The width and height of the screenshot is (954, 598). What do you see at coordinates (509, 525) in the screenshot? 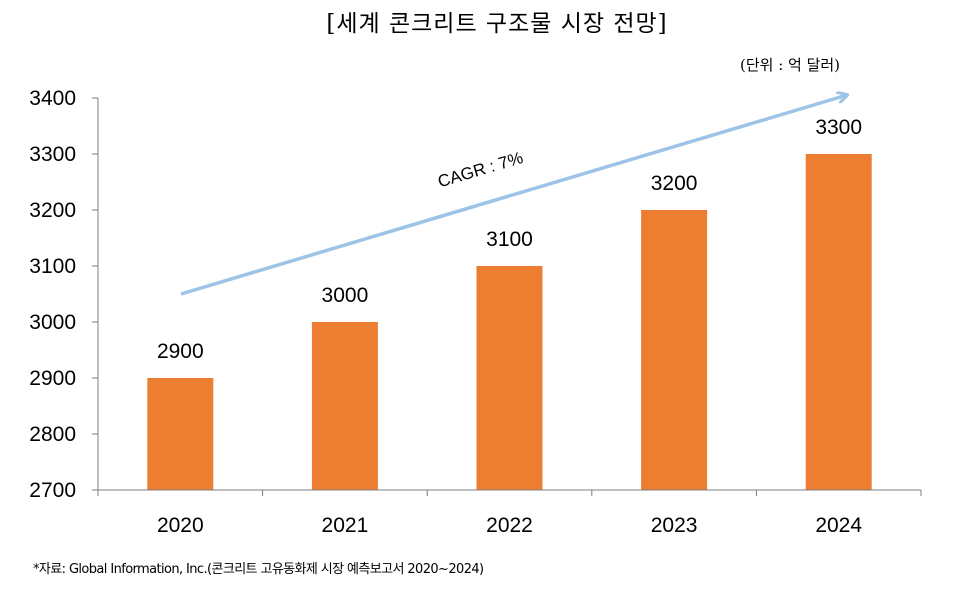
I see `x-tick-label: 2022` at bounding box center [509, 525].